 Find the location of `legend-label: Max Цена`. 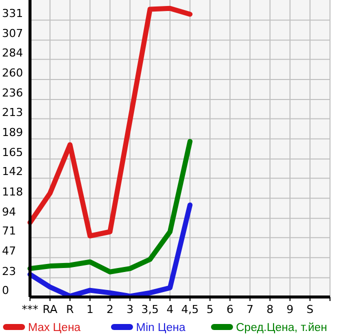

legend-label: Max Цена is located at coordinates (55, 328).